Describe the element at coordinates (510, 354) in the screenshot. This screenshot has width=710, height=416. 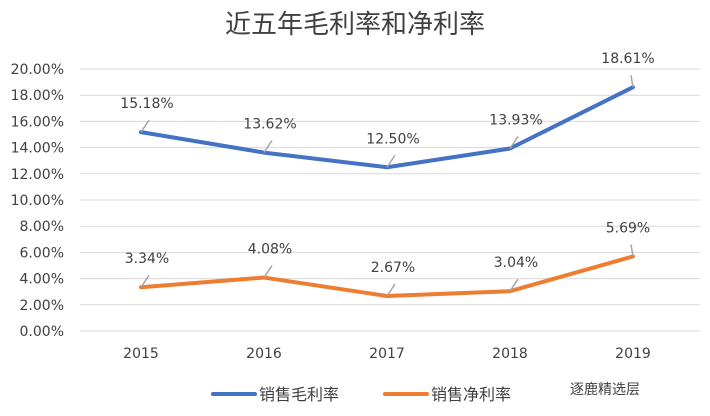
I see `x-tick-label: 2018` at that location.